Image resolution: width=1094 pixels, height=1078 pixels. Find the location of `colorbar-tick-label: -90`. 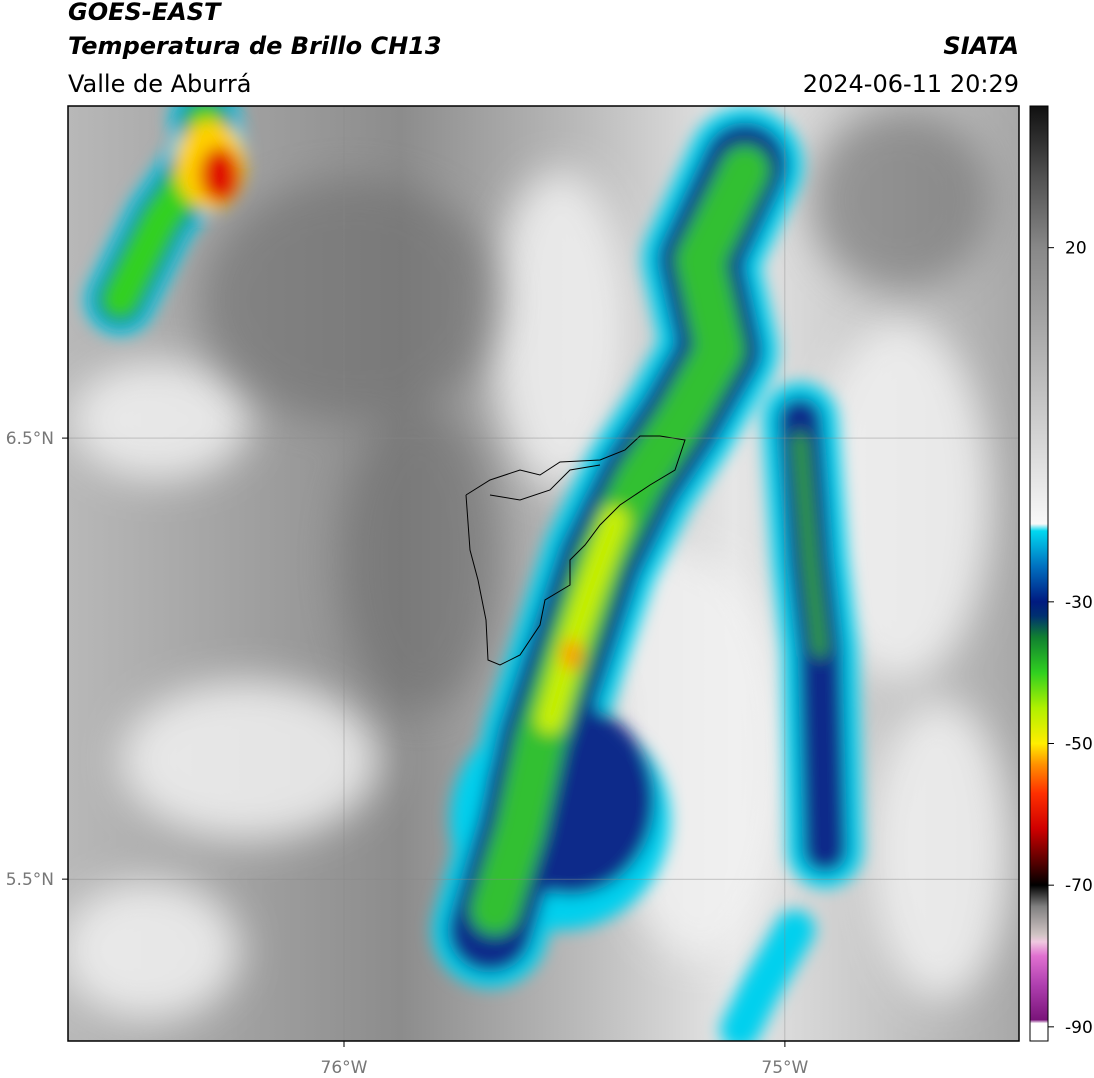

colorbar-tick-label: -90 is located at coordinates (1079, 1028).